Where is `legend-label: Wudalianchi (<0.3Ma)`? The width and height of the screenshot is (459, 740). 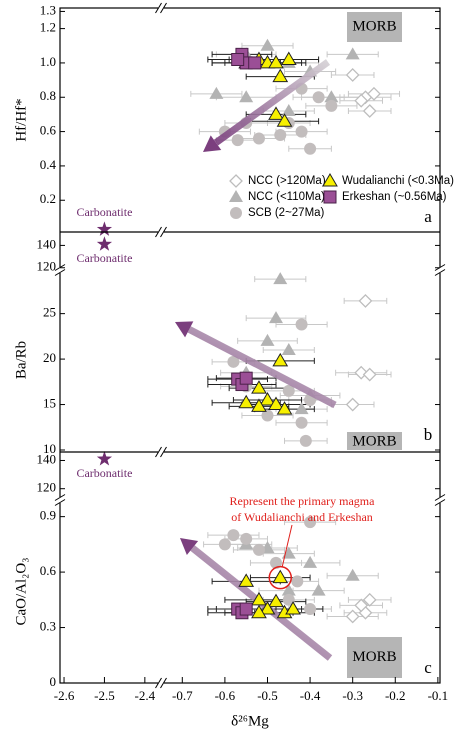 legend-label: Wudalianchi (<0.3Ma) is located at coordinates (398, 181).